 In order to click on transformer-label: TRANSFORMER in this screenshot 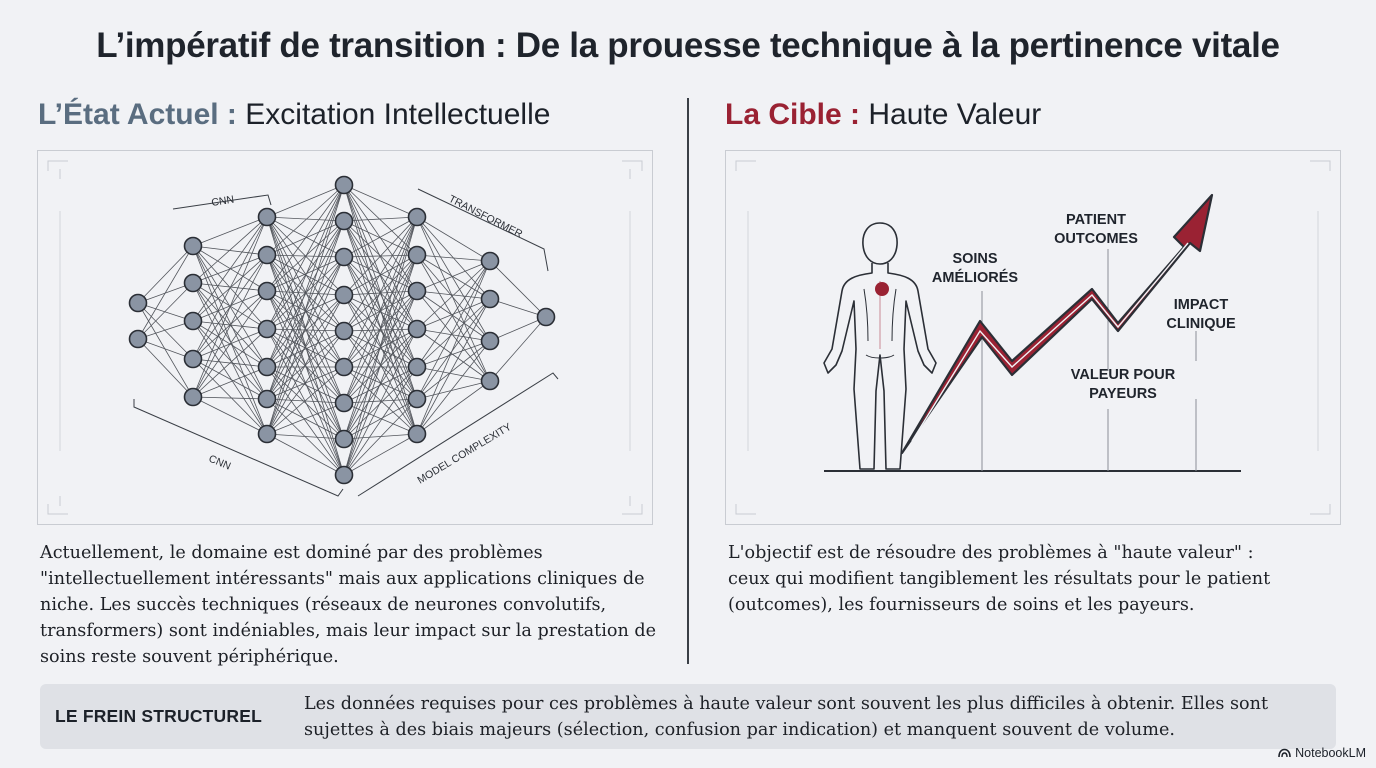, I will do `click(486, 217)`.